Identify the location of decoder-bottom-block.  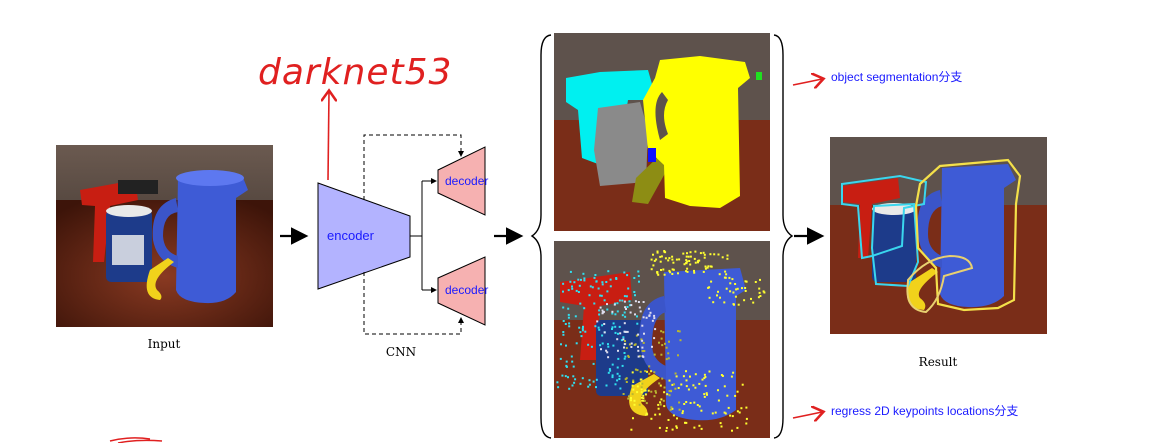
(461, 291).